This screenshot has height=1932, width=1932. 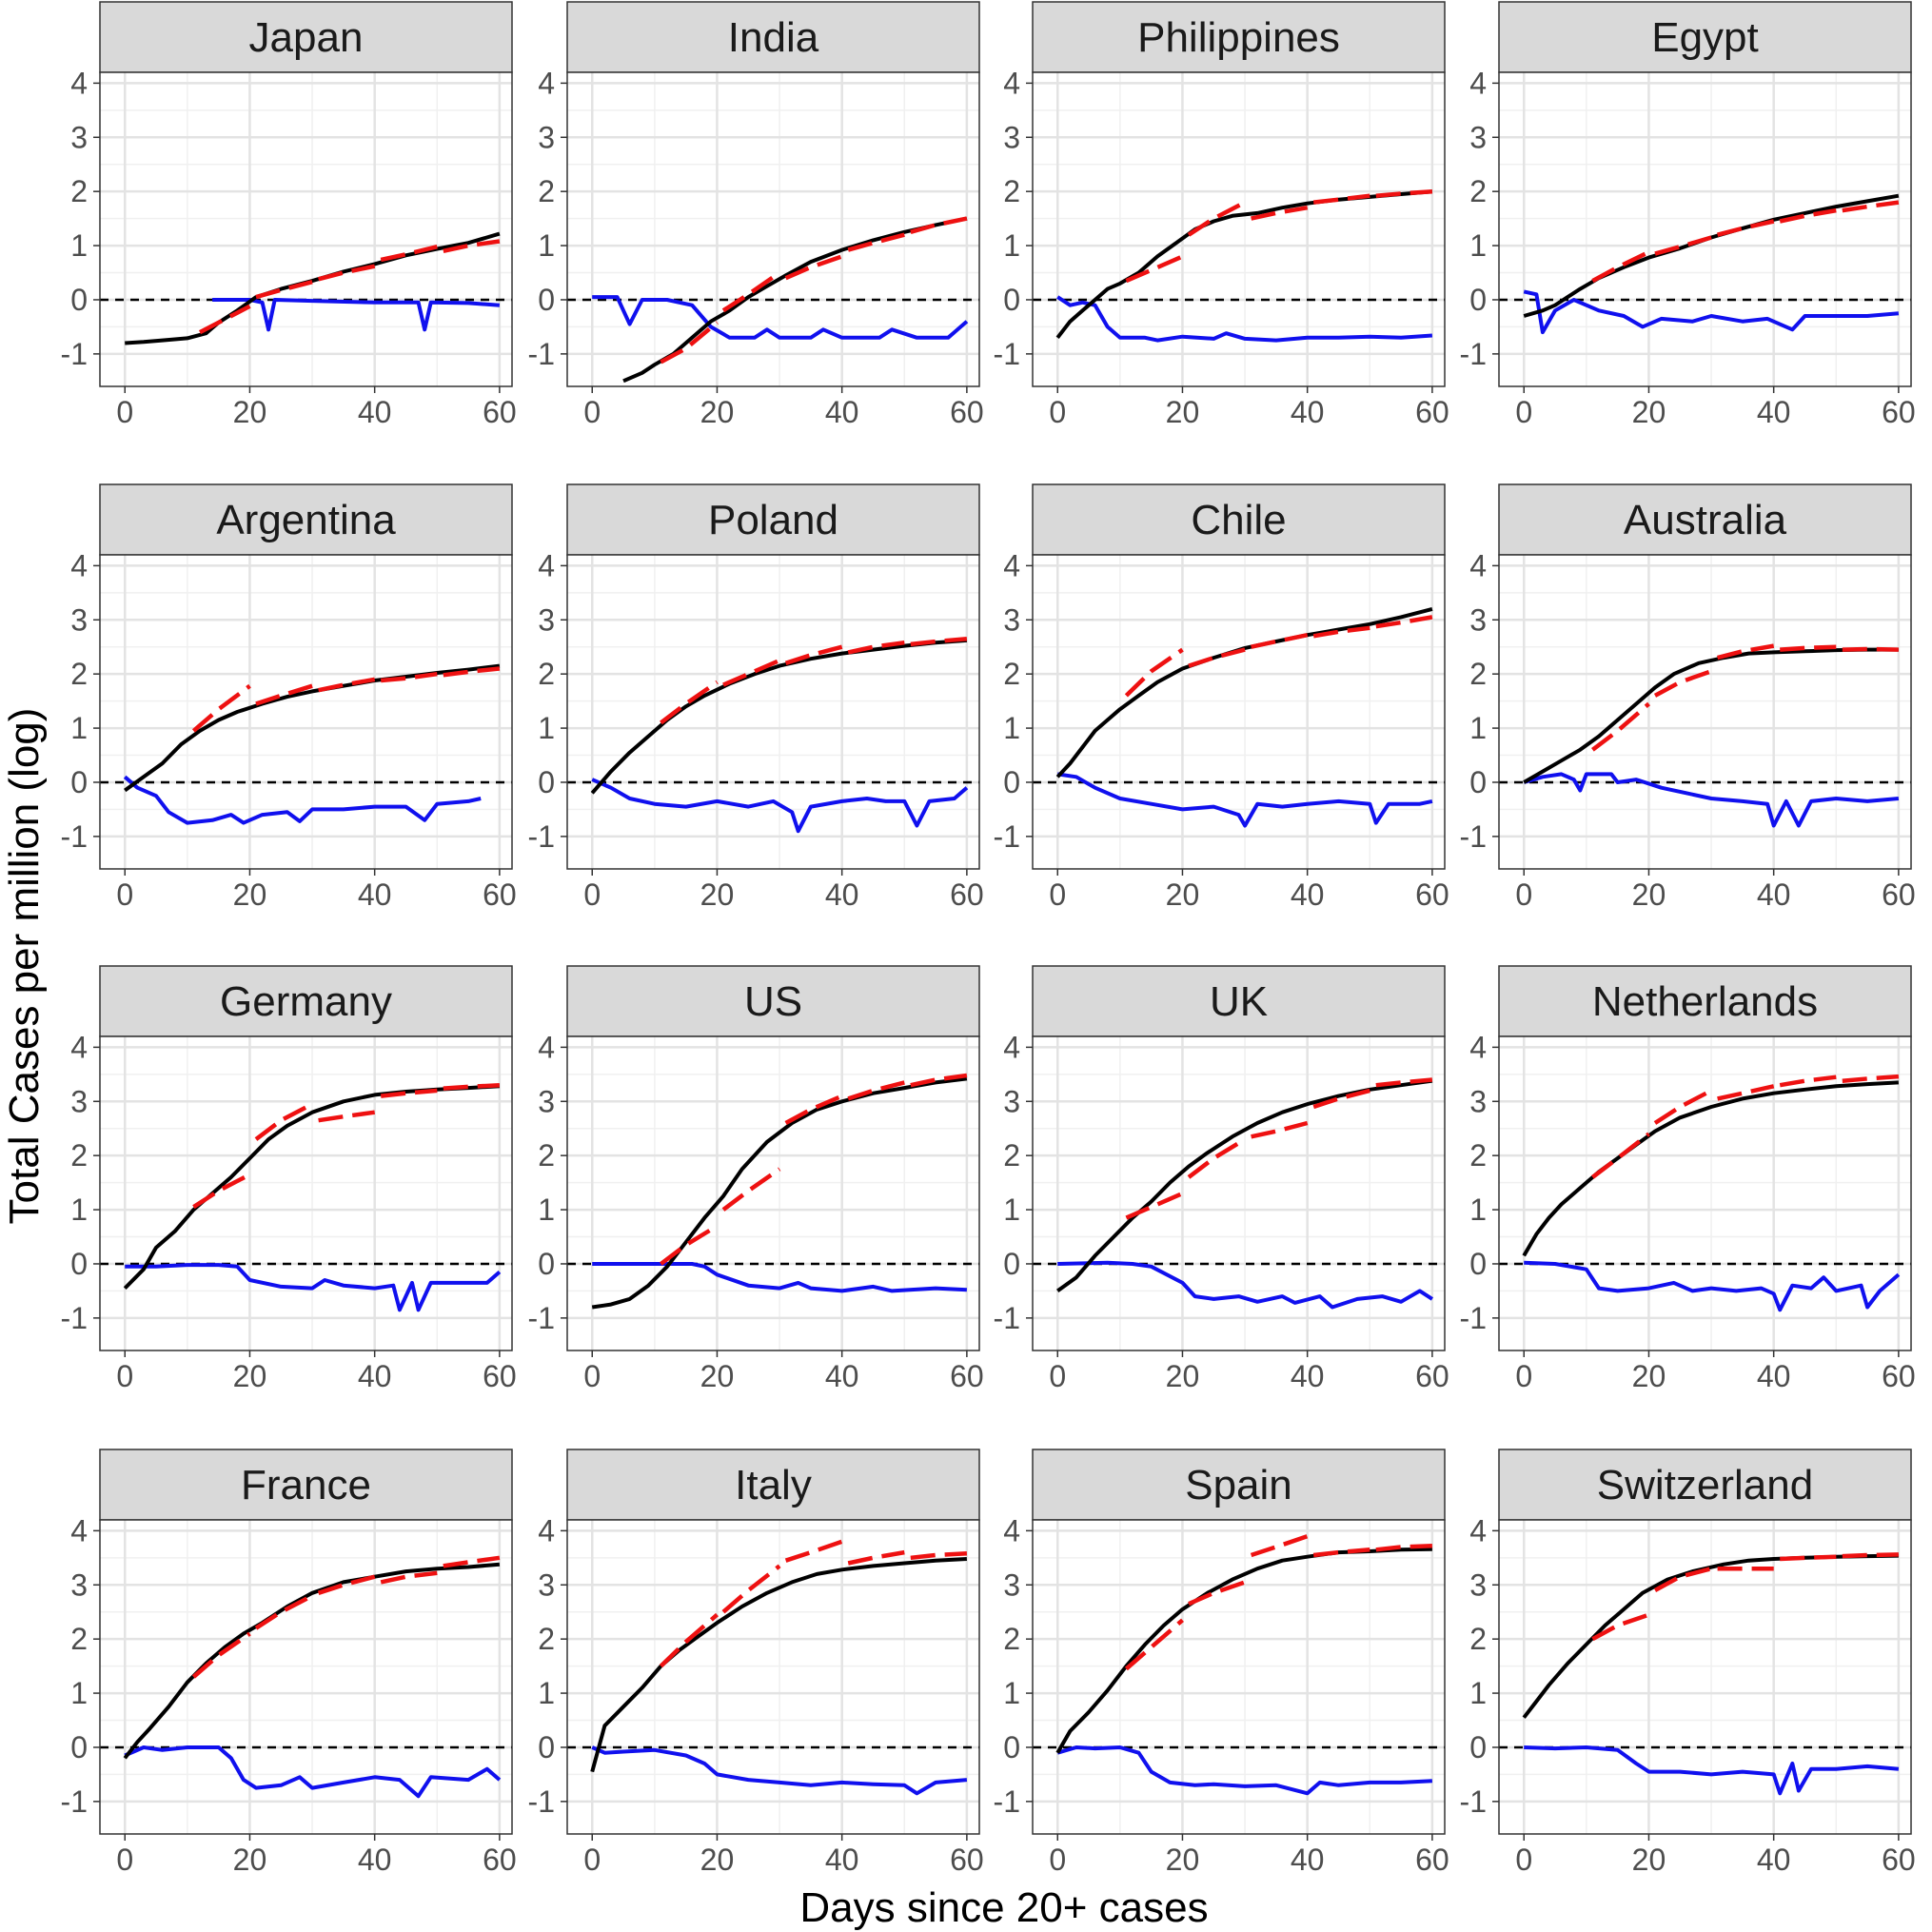 I want to click on x-axis-title: Days since 20+ cases, so click(x=1004, y=1907).